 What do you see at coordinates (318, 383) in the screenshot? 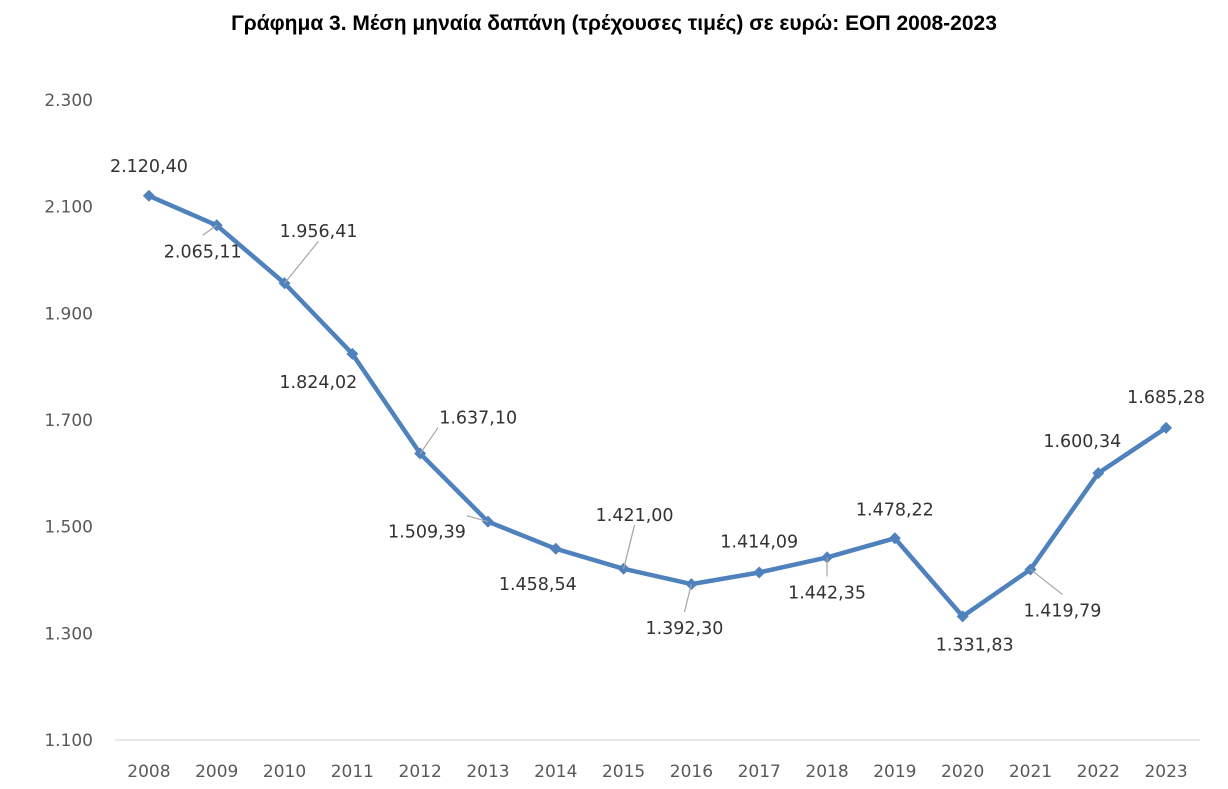
I see `data-label: 1.824,02` at bounding box center [318, 383].